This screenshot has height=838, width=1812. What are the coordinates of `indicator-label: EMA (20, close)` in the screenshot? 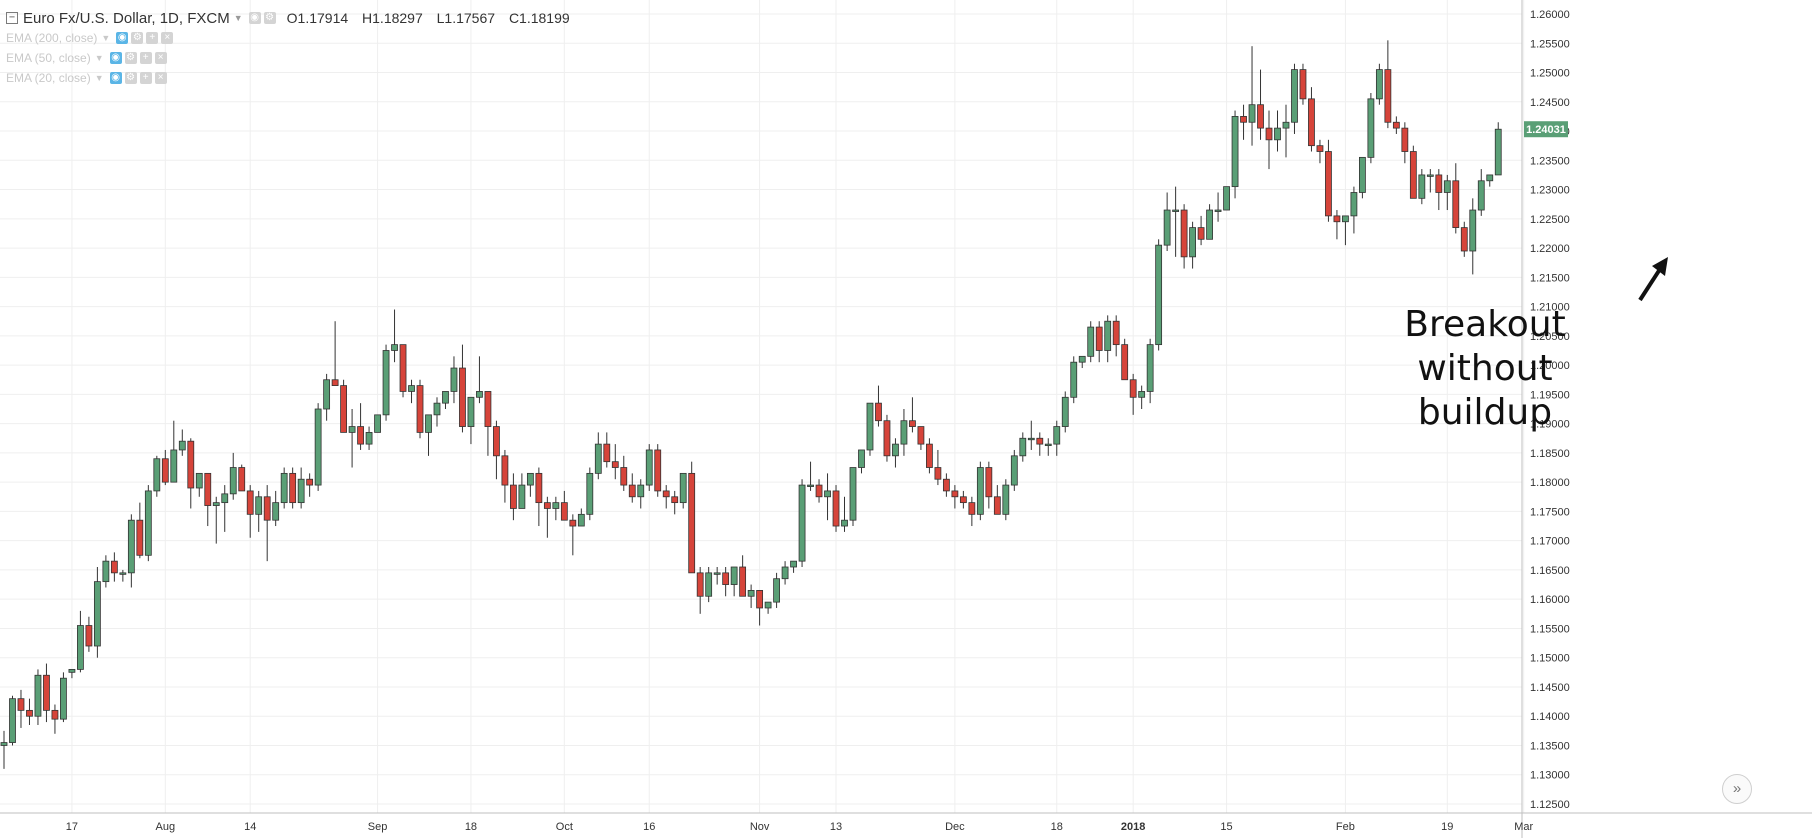 It's located at (48, 78).